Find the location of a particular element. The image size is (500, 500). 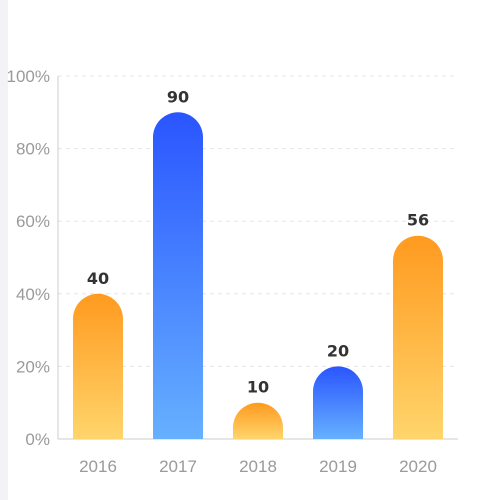

x-tick-label-2016: 2016 is located at coordinates (98, 466).